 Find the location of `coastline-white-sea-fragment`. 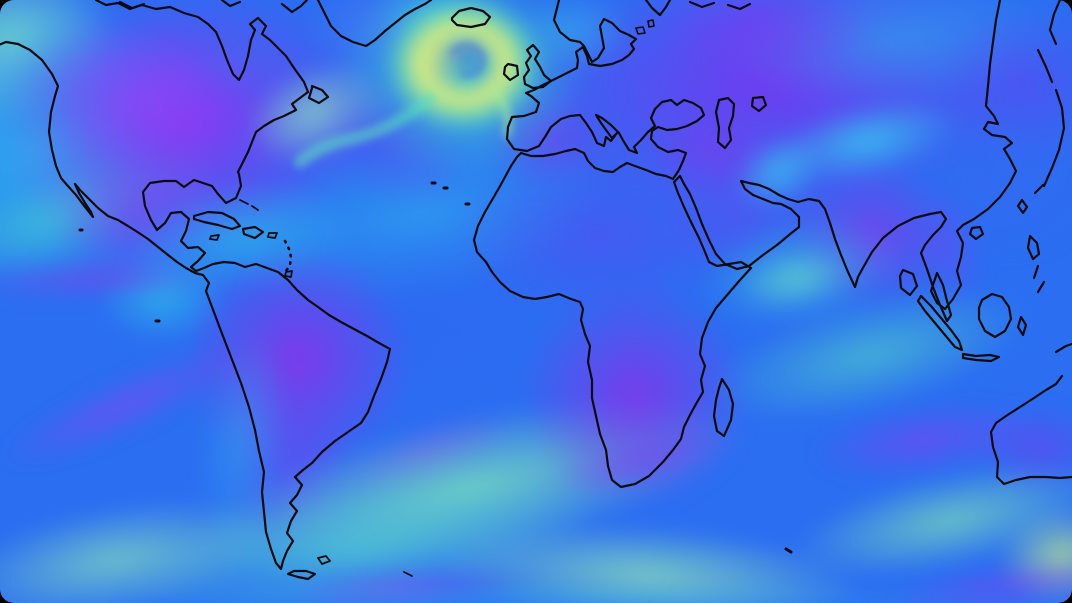

coastline-white-sea-fragment is located at coordinates (658, 8).